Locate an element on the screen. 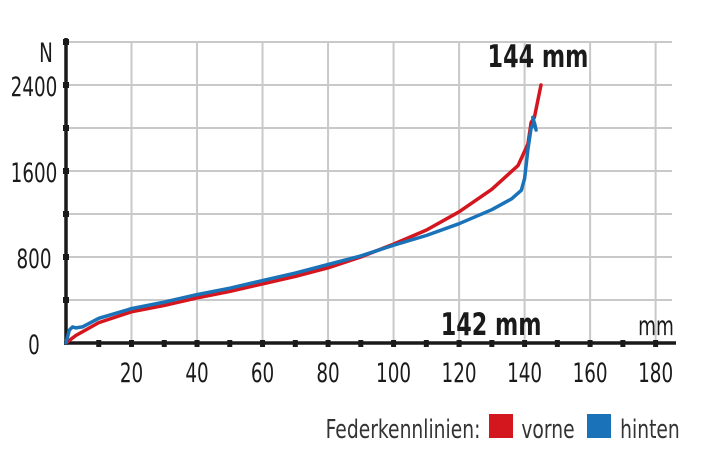 Image resolution: width=712 pixels, height=465 pixels. legend: Federkennlinien: vorne hinten is located at coordinates (503, 429).